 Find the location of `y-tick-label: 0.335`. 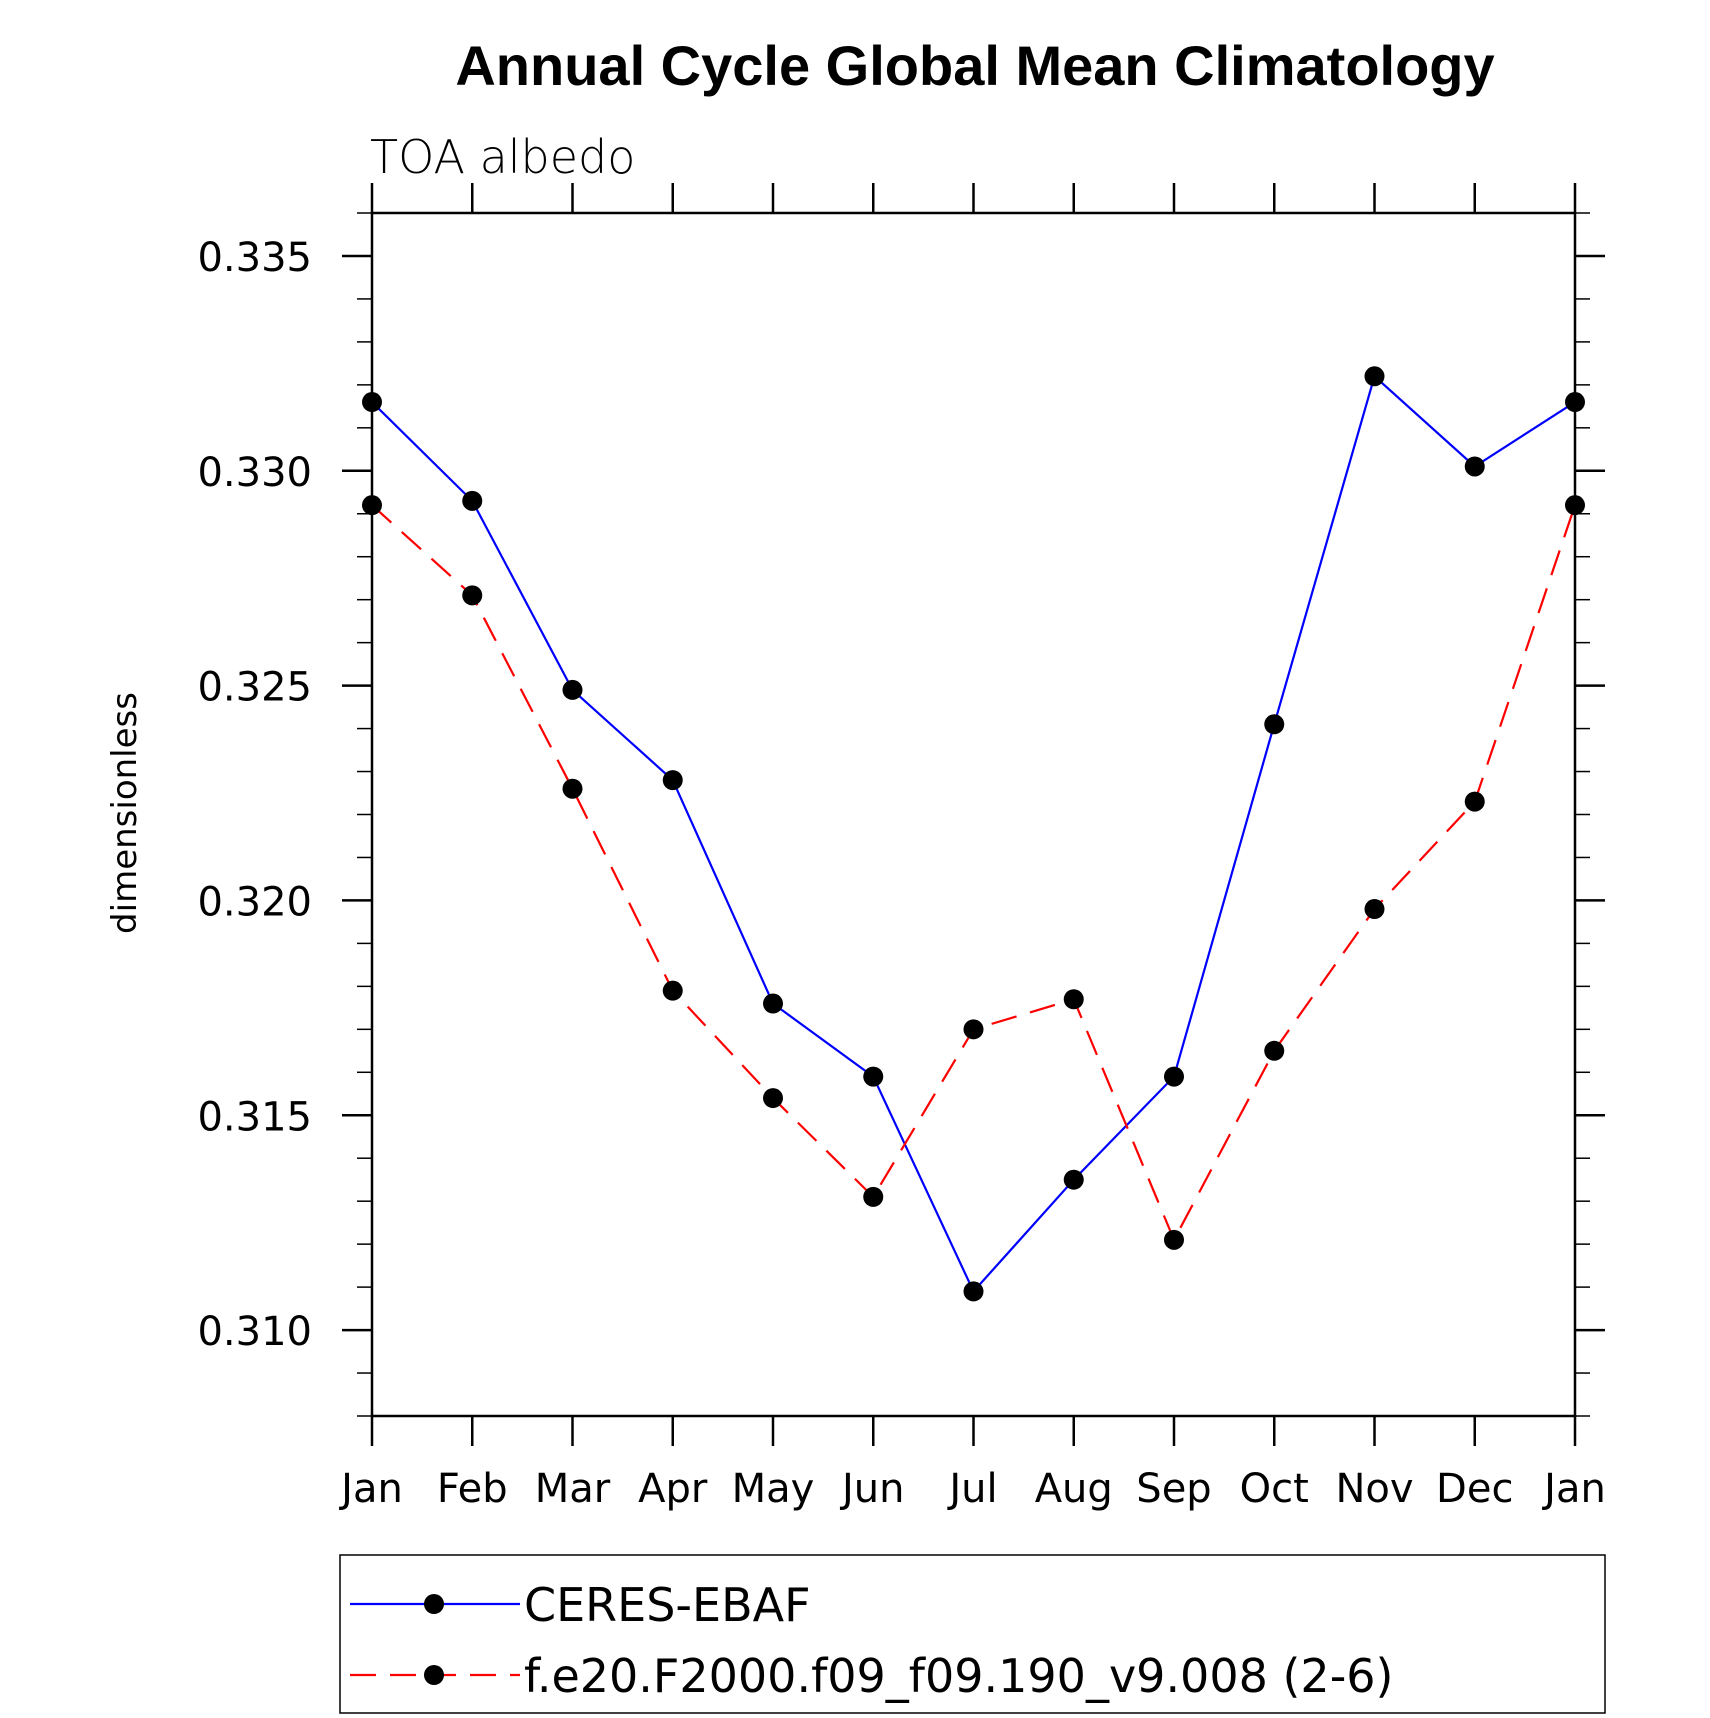

y-tick-label: 0.335 is located at coordinates (254, 258).